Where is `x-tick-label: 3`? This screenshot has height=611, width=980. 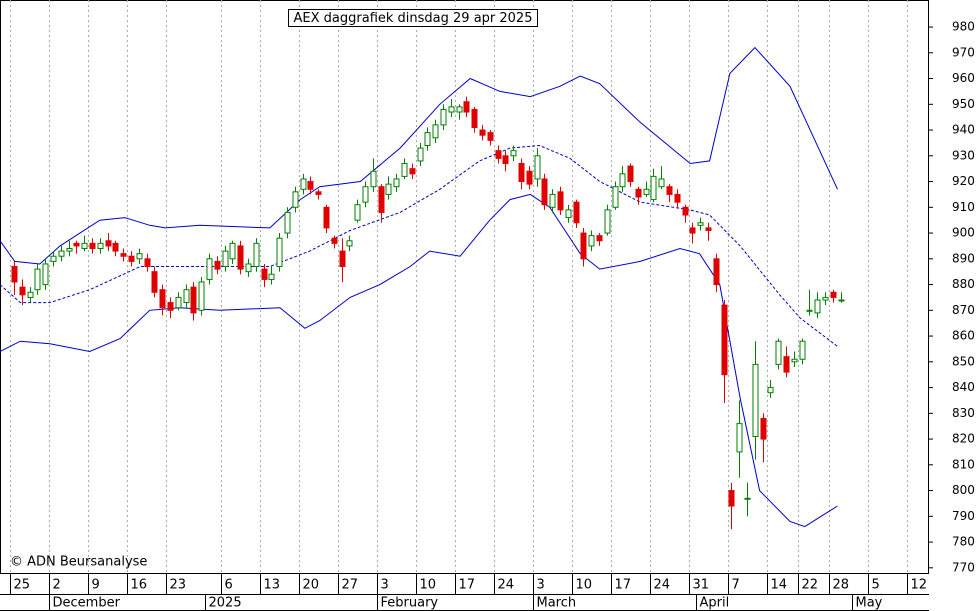 x-tick-label: 3 is located at coordinates (385, 585).